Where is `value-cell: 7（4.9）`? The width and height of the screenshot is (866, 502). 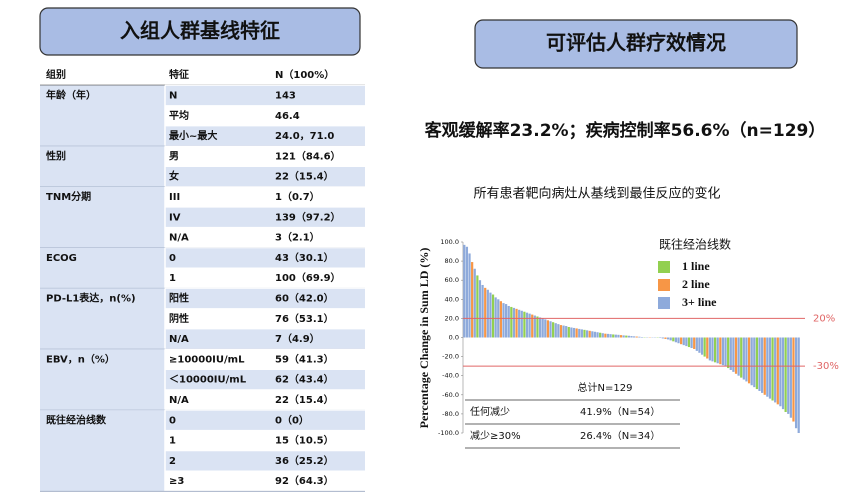 value-cell: 7（4.9） is located at coordinates (297, 338).